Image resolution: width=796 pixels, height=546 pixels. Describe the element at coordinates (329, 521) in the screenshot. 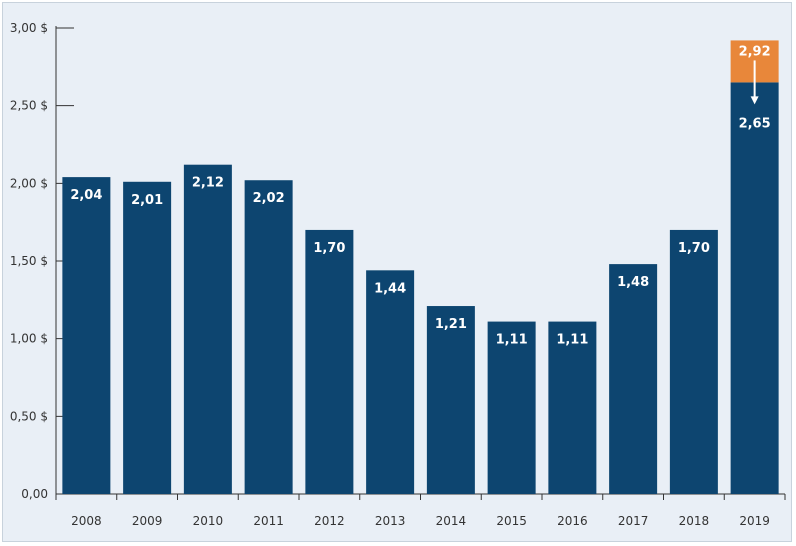

I see `x-tick-label: 2012` at that location.